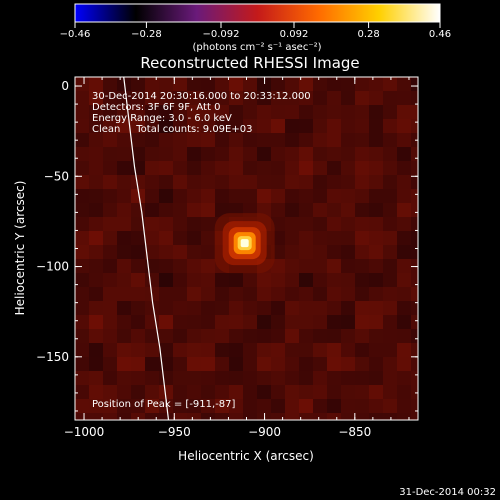 The height and width of the screenshot is (500, 500). I want to click on y-axis-label: Heliocentric Y (arcsec), so click(20, 248).